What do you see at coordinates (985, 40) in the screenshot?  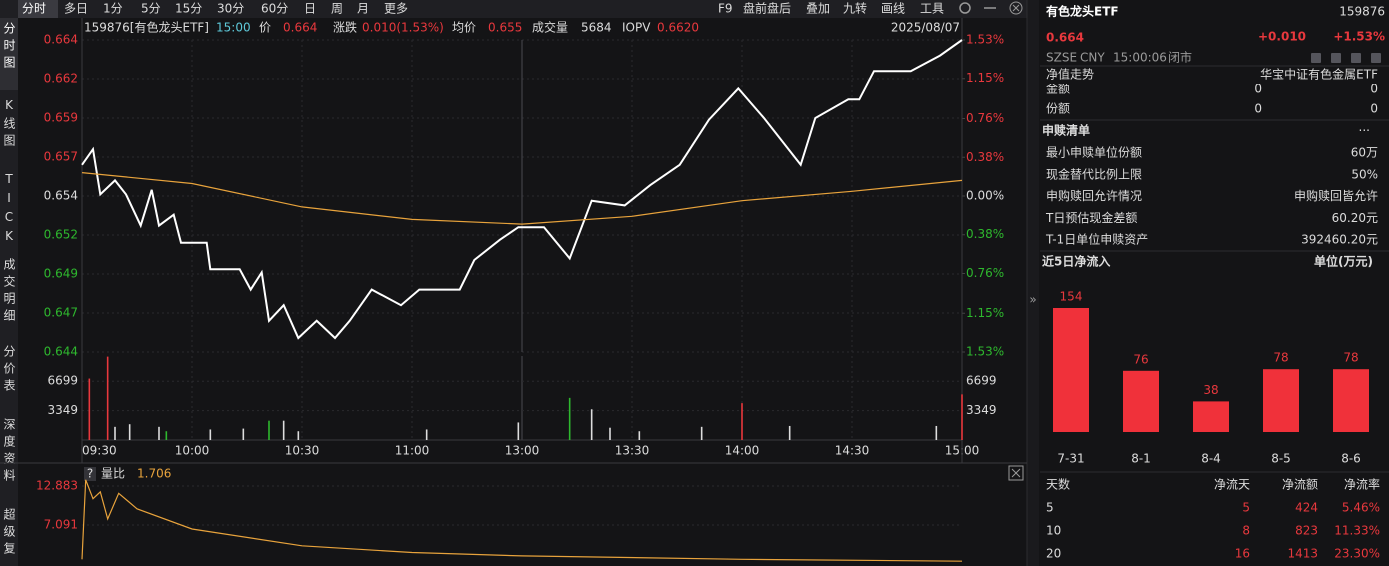 I see `y2-tick-label: 1.53%` at bounding box center [985, 40].